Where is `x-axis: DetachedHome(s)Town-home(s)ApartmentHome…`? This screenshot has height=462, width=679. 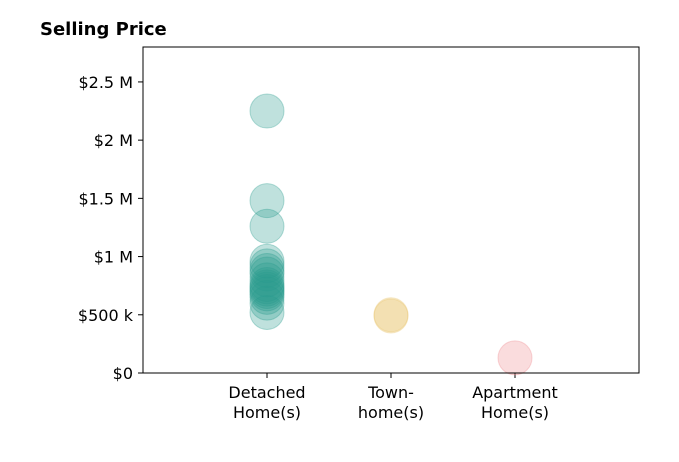
x-axis: DetachedHome(s)Town-home(s)ApartmentHome… is located at coordinates (393, 397).